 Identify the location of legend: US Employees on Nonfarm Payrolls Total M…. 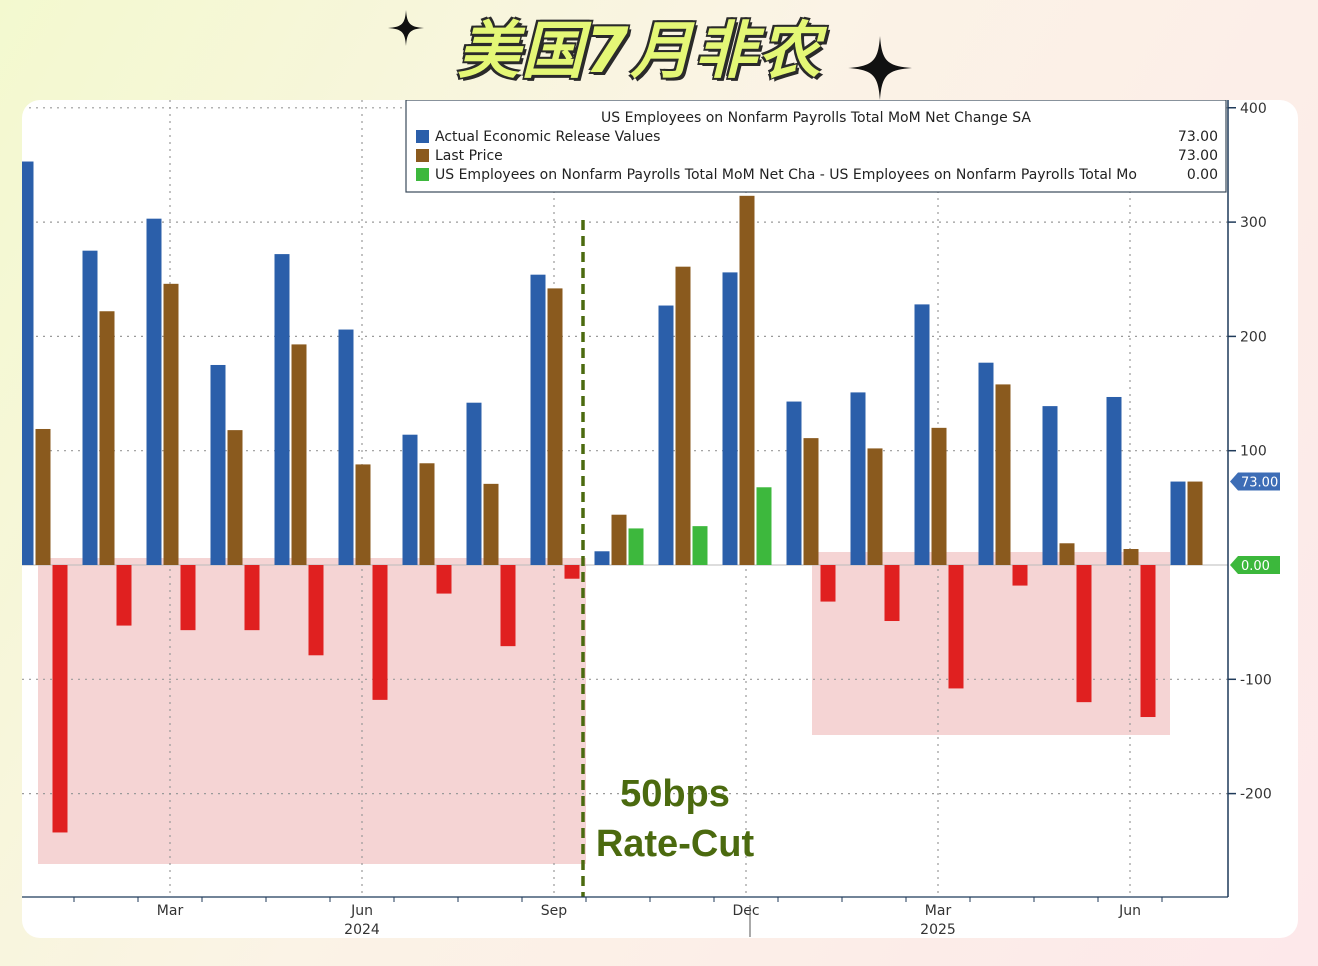
(816, 146).